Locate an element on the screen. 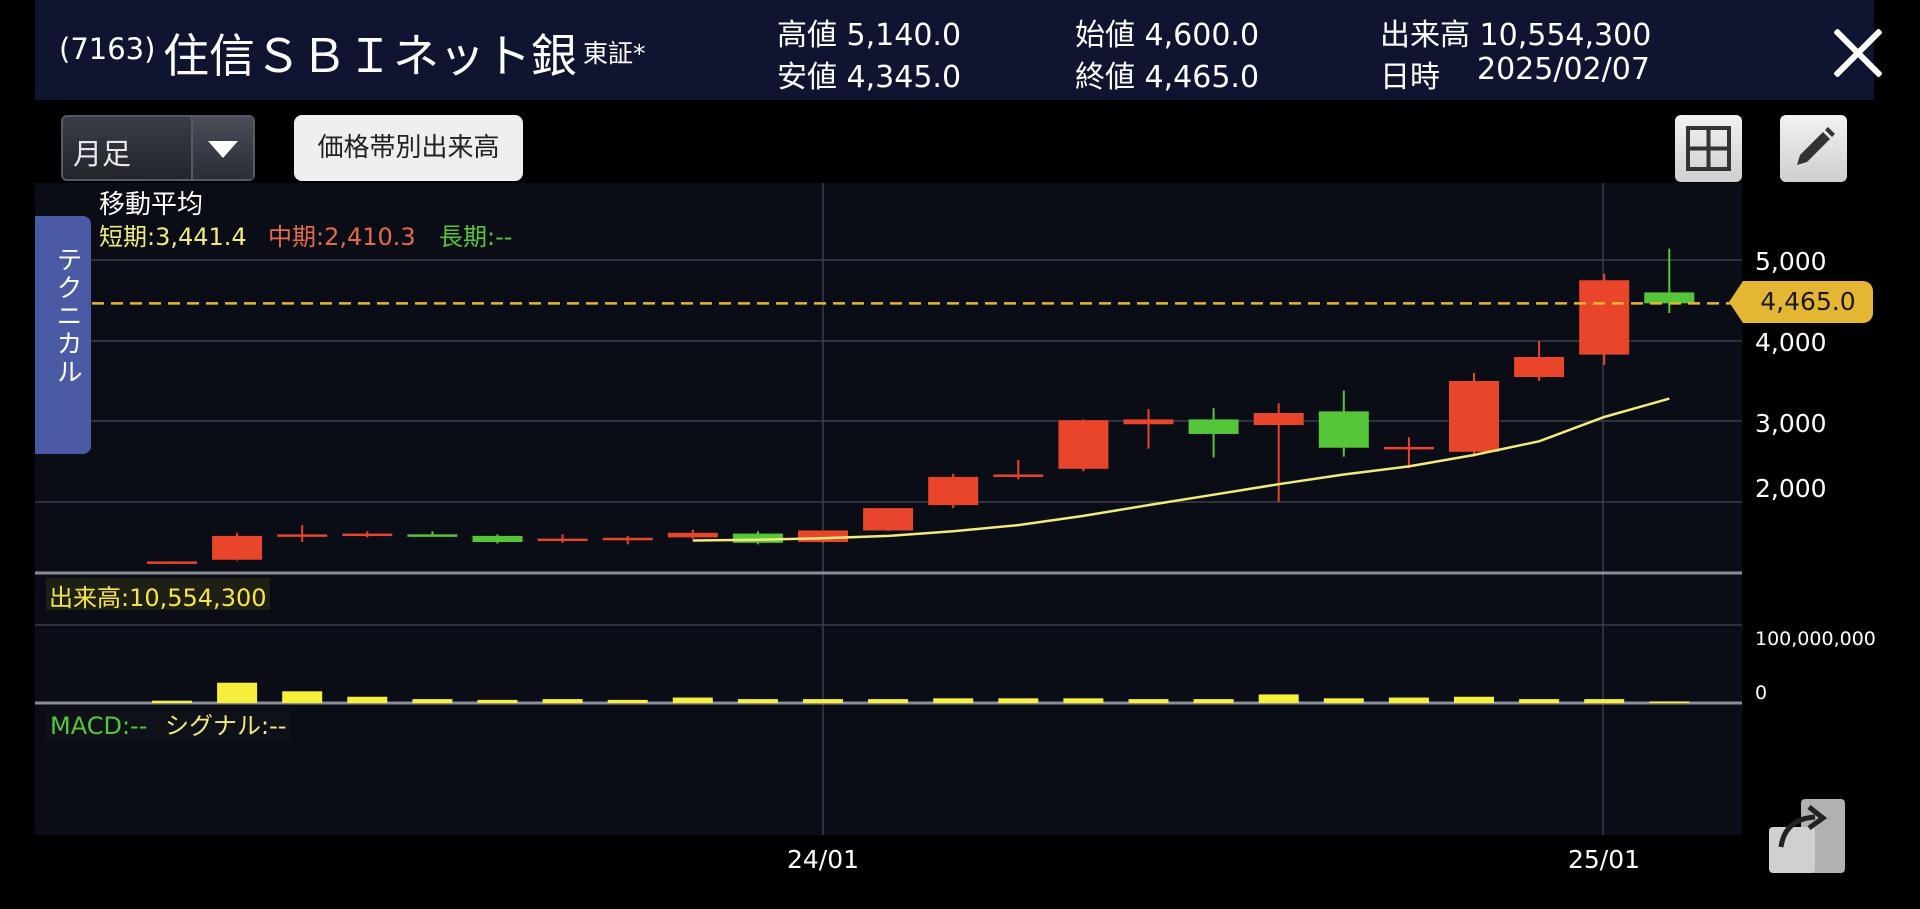 Image resolution: width=1920 pixels, height=909 pixels. date-value: 2025/02/07 is located at coordinates (1563, 69).